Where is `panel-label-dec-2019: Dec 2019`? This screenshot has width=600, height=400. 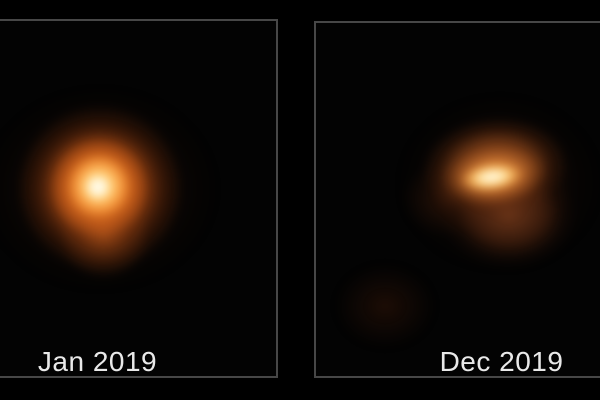
panel-label-dec-2019: Dec 2019 is located at coordinates (501, 361).